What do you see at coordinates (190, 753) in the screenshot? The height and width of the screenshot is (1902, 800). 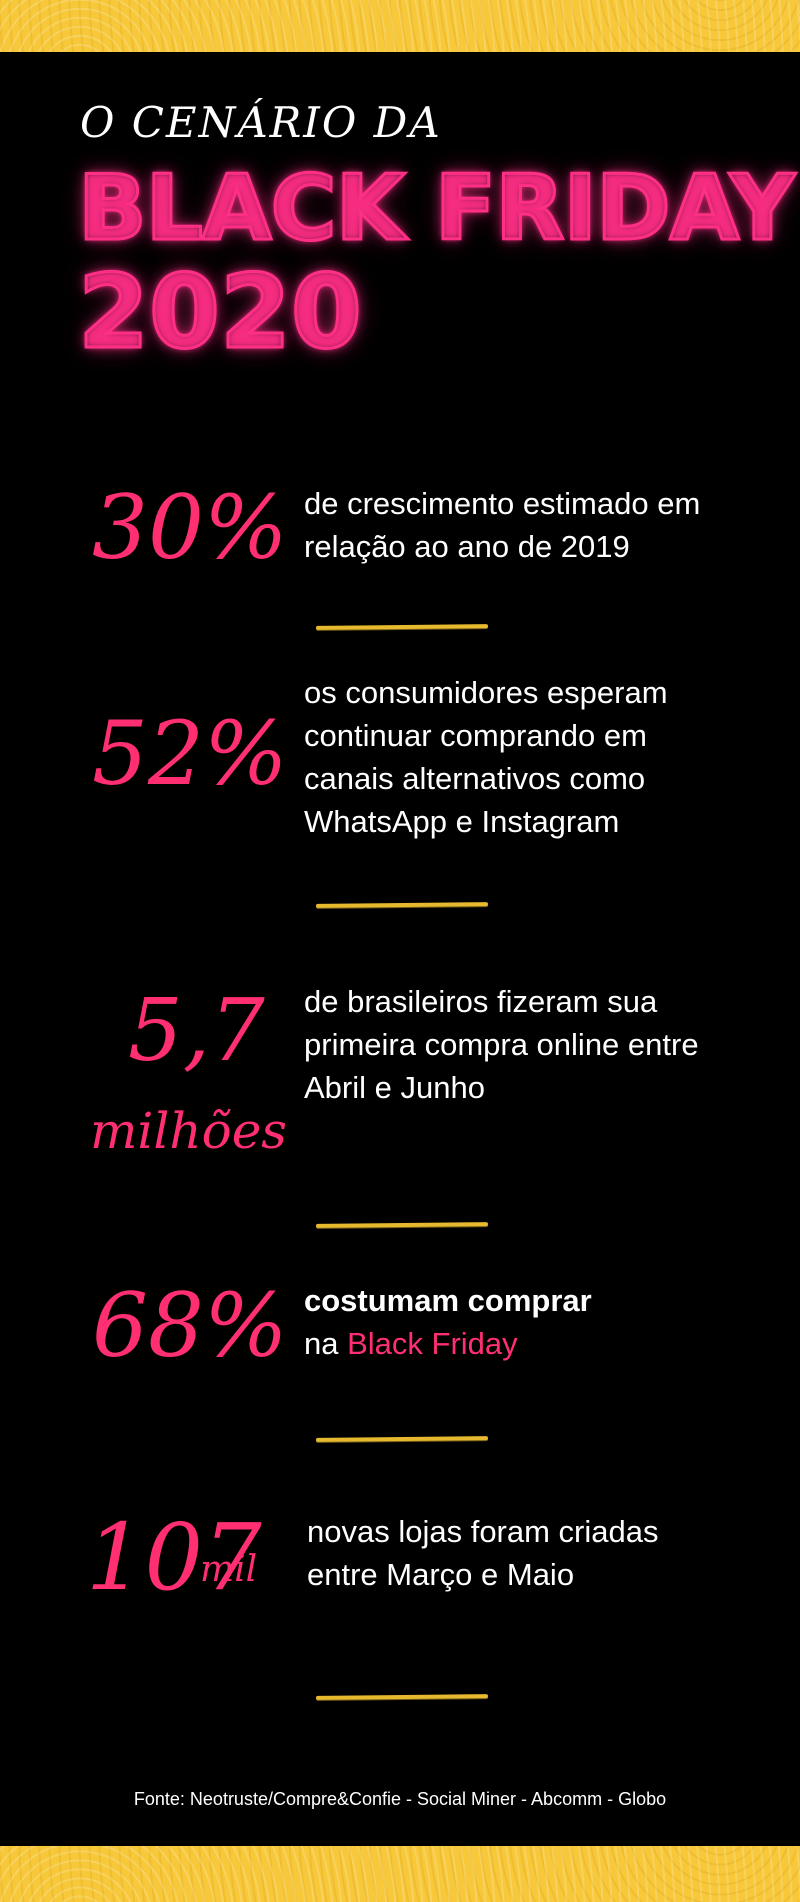 I see `stat-2-value: 52%` at bounding box center [190, 753].